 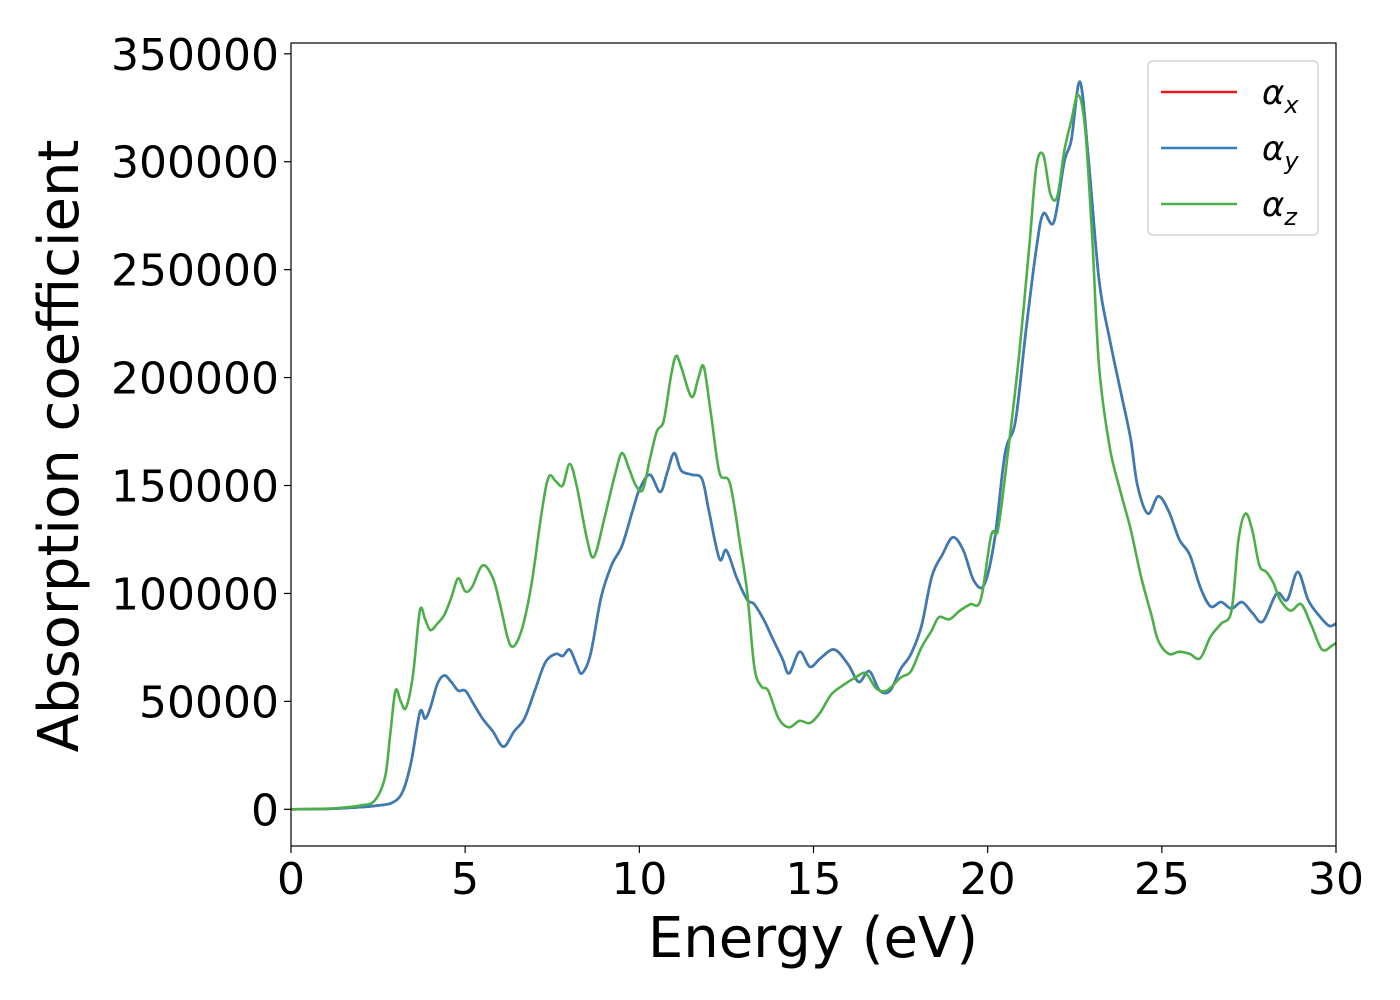 What do you see at coordinates (195, 379) in the screenshot?
I see `y-tick-label: 200000` at bounding box center [195, 379].